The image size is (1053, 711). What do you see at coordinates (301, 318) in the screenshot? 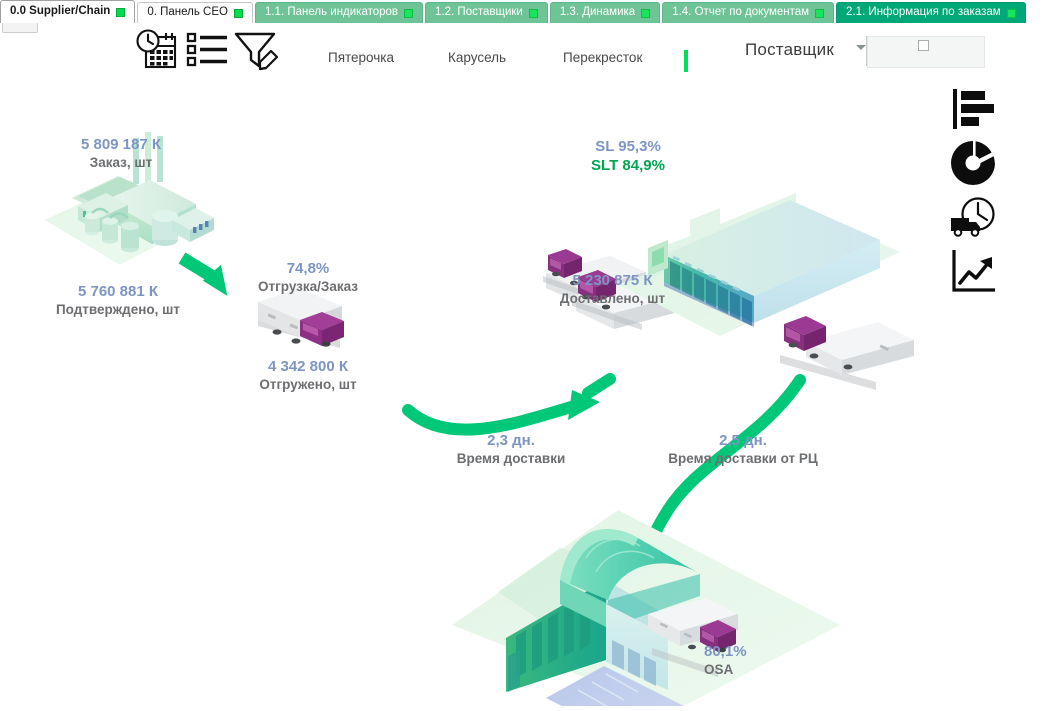
I see `shipping-truck-illustration` at bounding box center [301, 318].